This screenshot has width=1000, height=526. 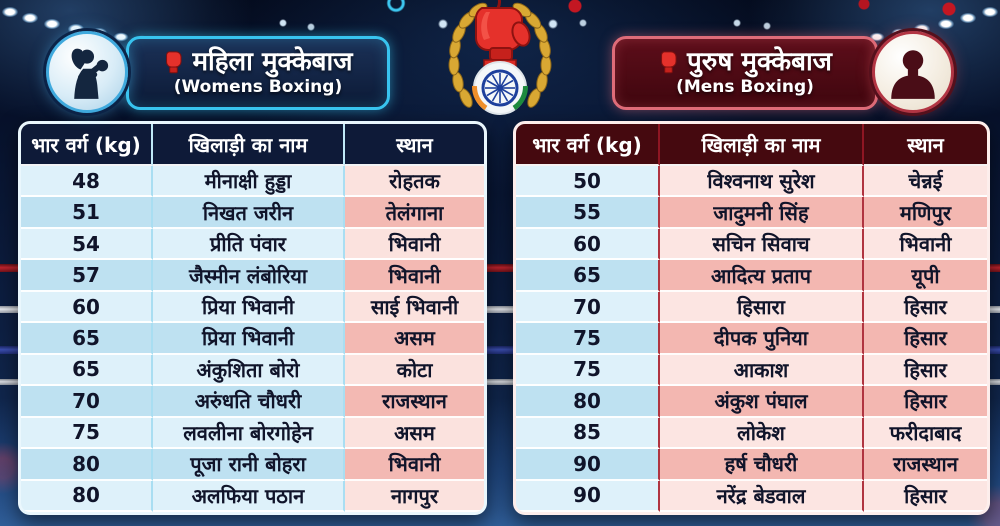 I want to click on boxing-emblem-icon, so click(x=500, y=57).